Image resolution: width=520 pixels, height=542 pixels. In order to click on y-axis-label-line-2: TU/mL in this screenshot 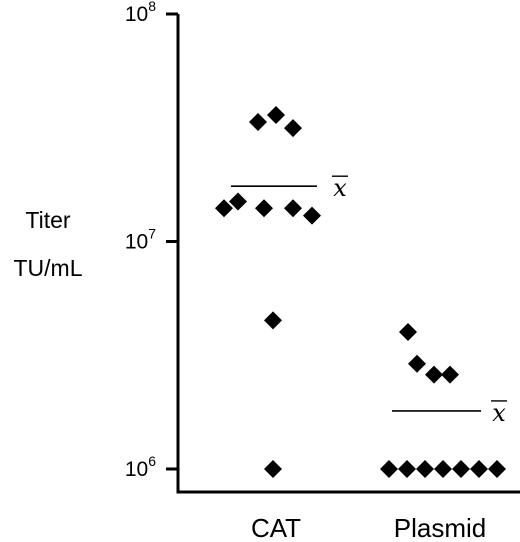, I will do `click(48, 268)`.